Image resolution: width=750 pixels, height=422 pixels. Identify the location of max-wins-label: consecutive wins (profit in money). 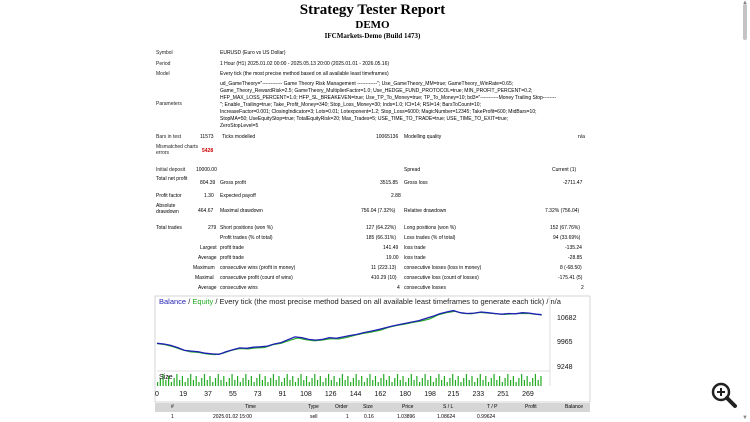
(258, 268).